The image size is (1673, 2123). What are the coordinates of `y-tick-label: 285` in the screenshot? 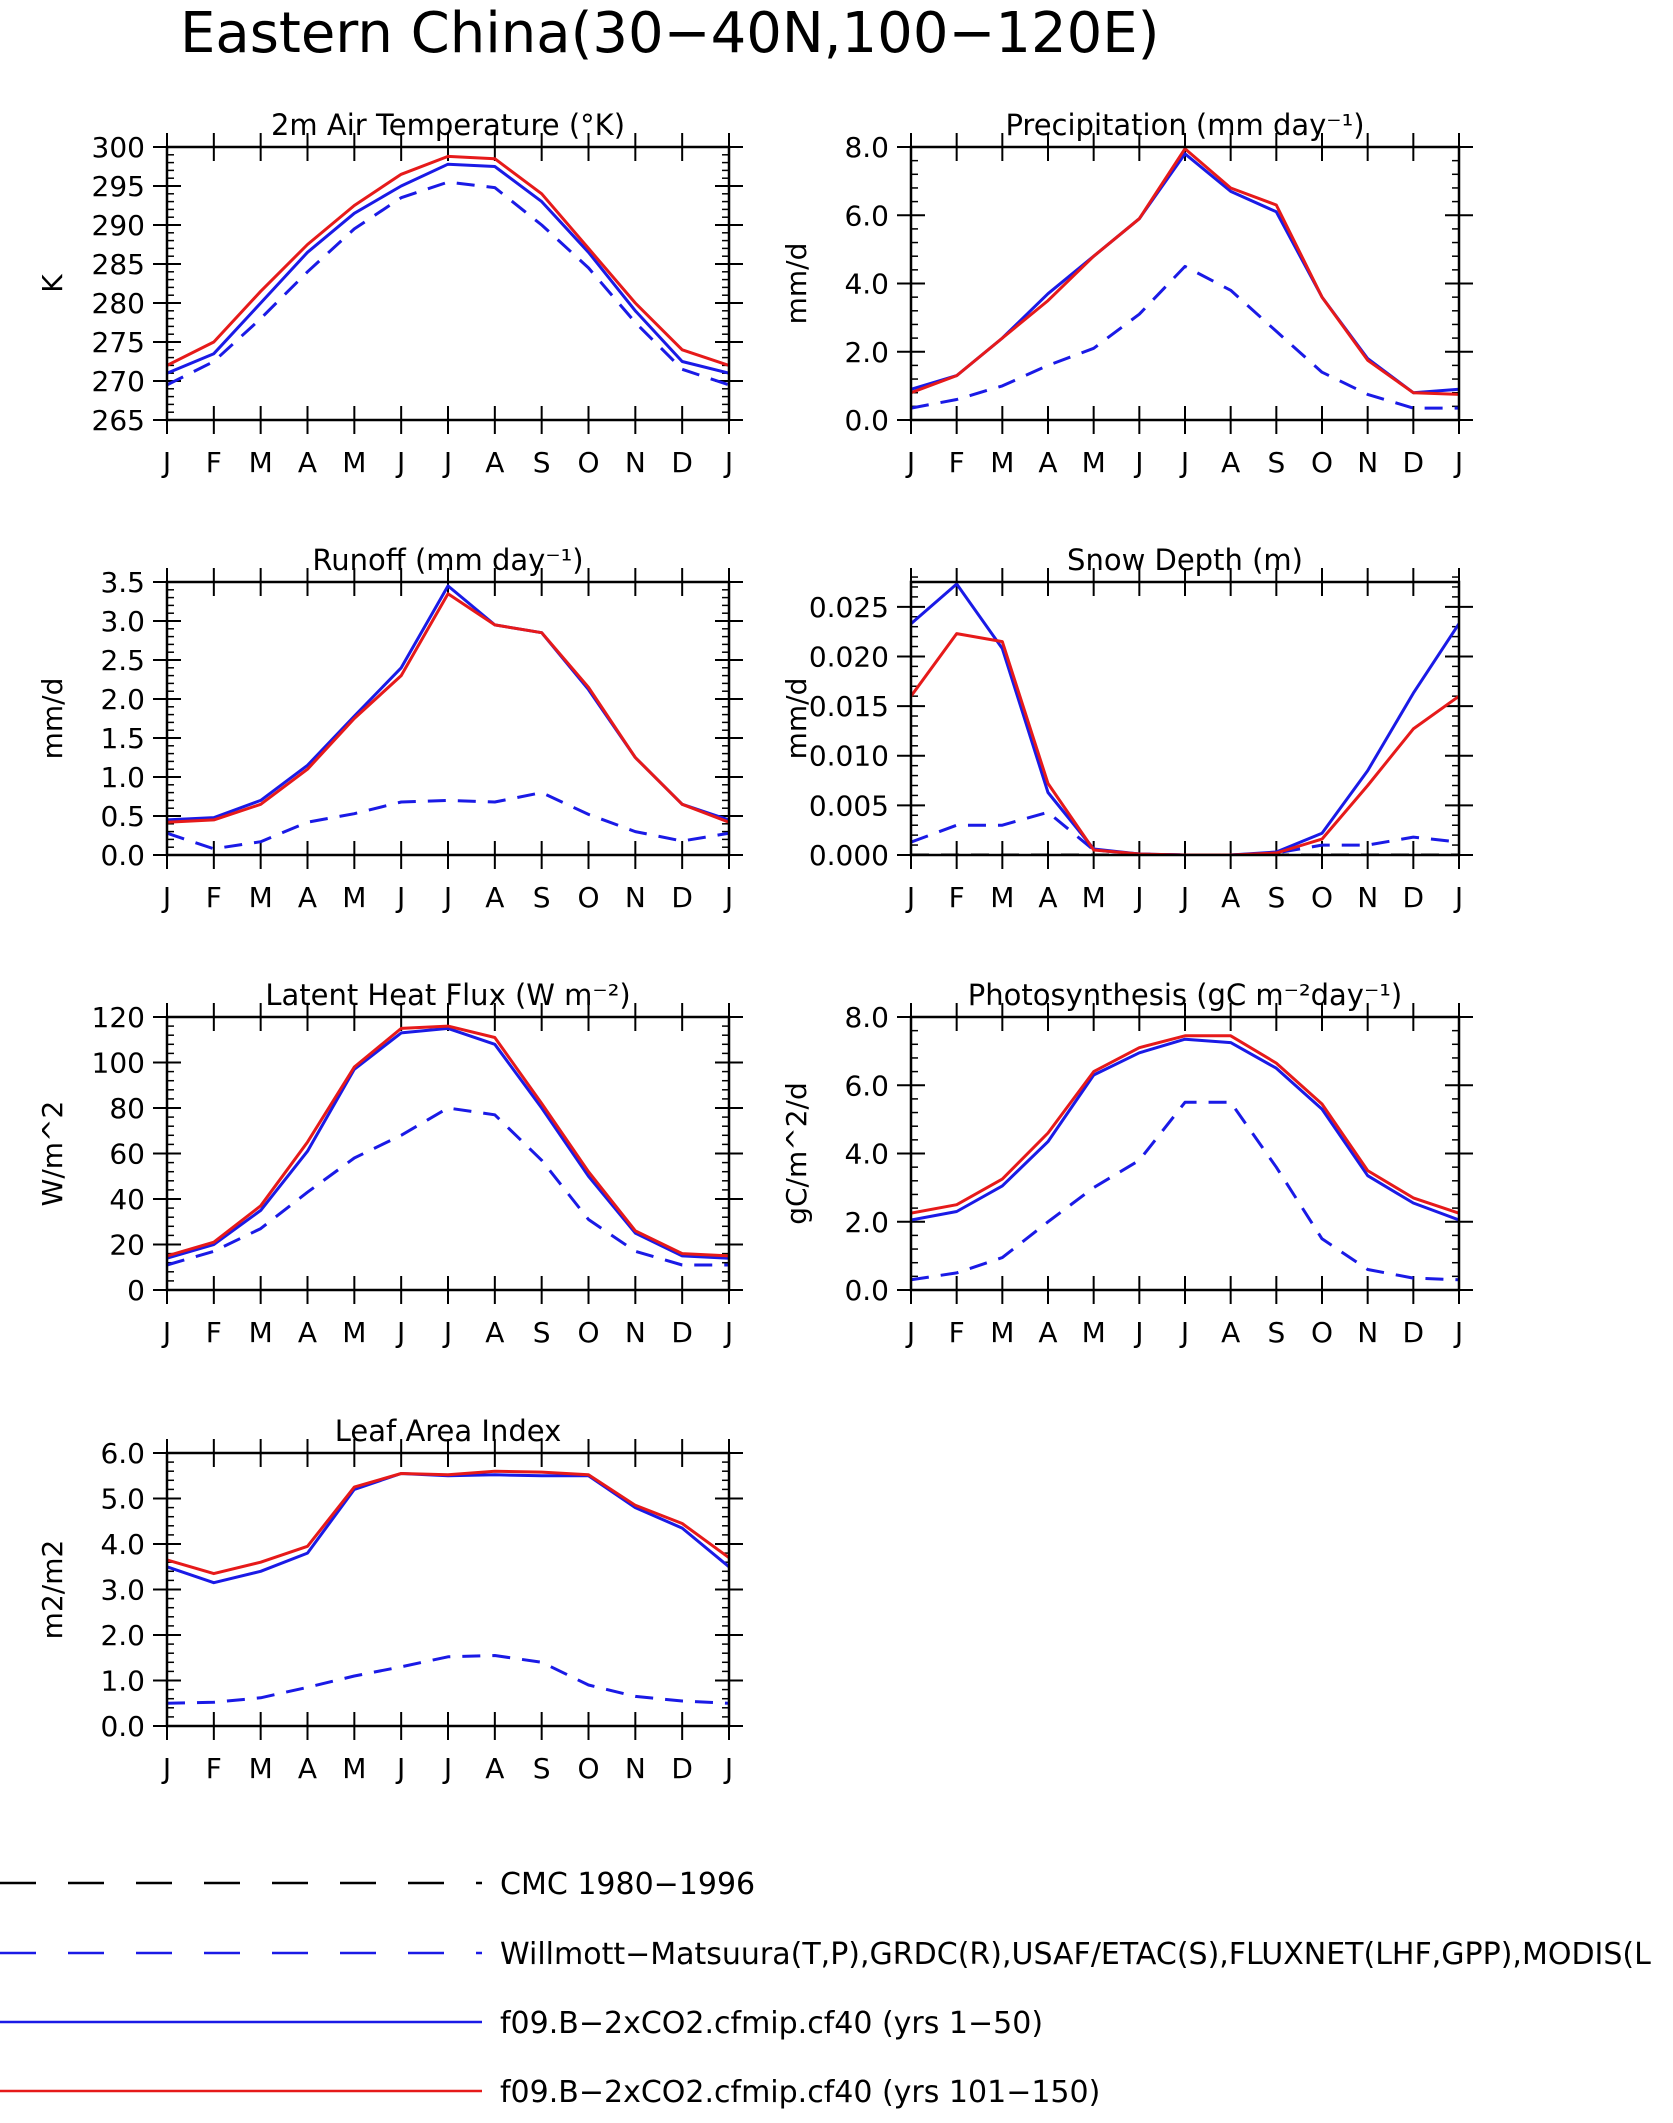 It's located at (118, 264).